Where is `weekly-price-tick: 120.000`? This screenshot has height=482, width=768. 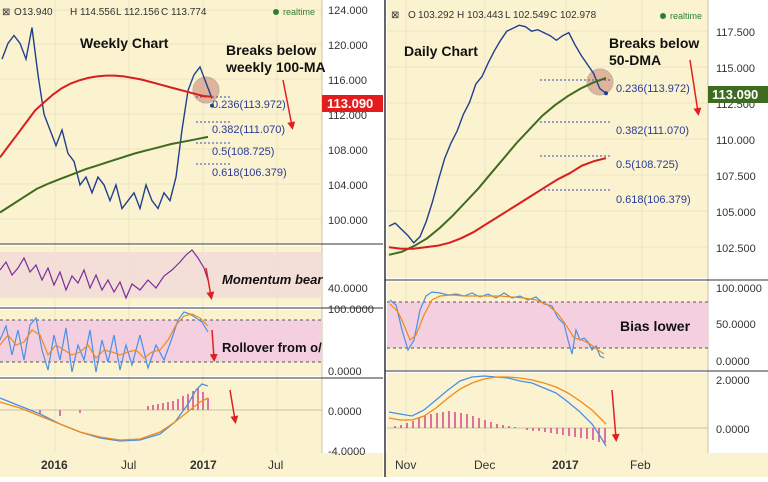
weekly-price-tick: 120.000 is located at coordinates (348, 46).